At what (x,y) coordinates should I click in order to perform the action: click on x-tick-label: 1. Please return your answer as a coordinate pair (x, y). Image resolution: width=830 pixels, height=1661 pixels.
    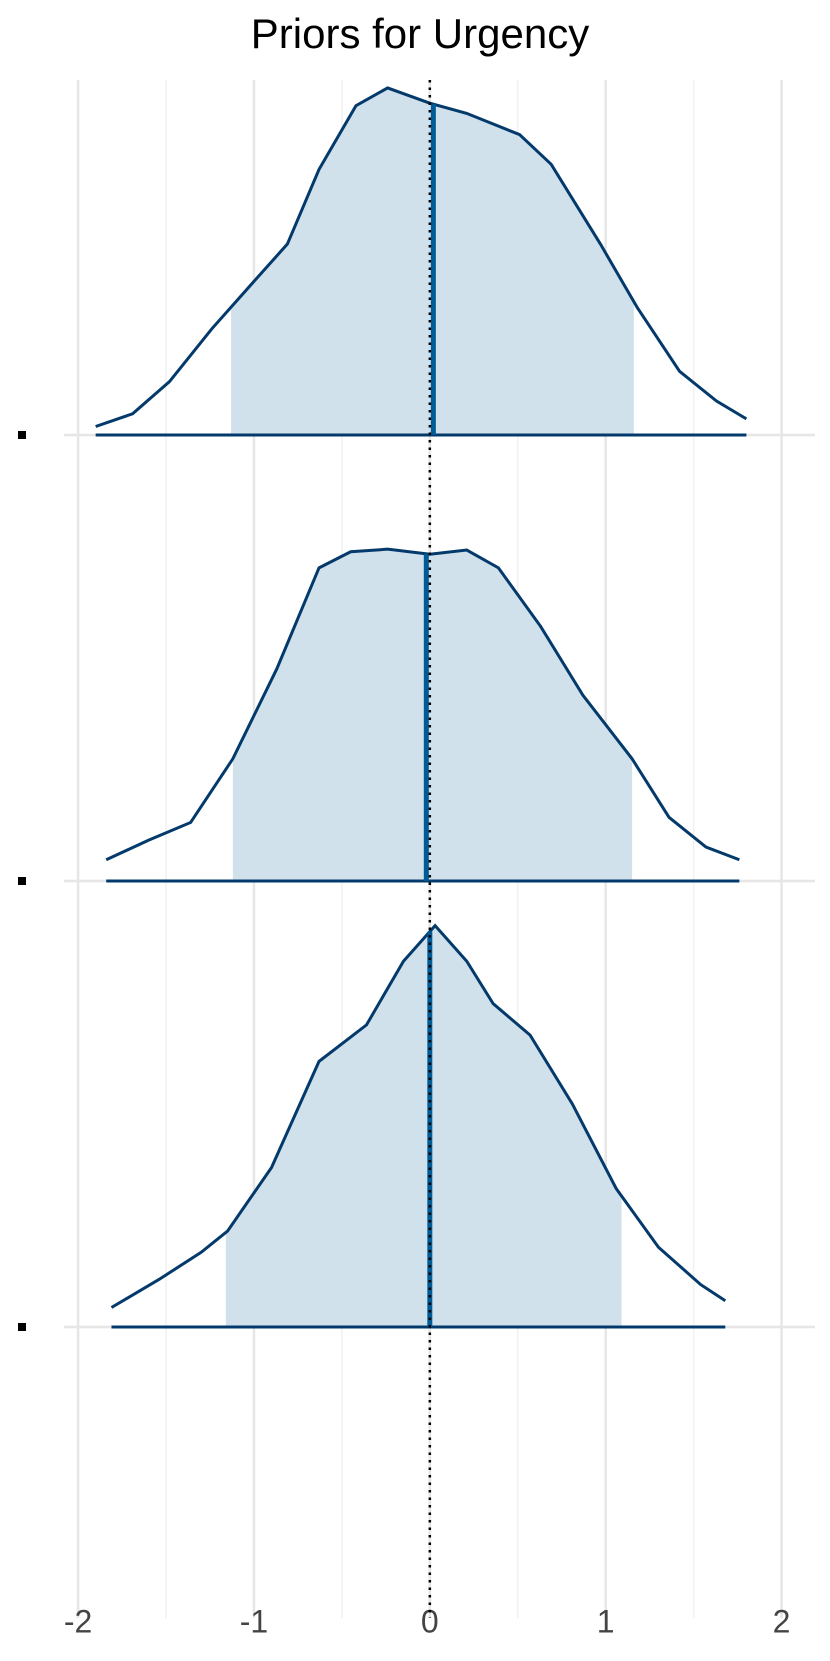
    Looking at the image, I should click on (606, 1621).